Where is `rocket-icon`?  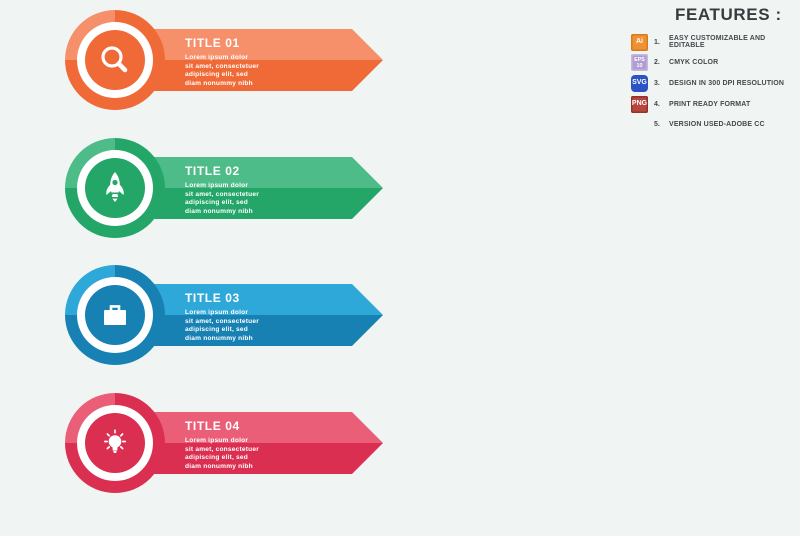 rocket-icon is located at coordinates (115, 187).